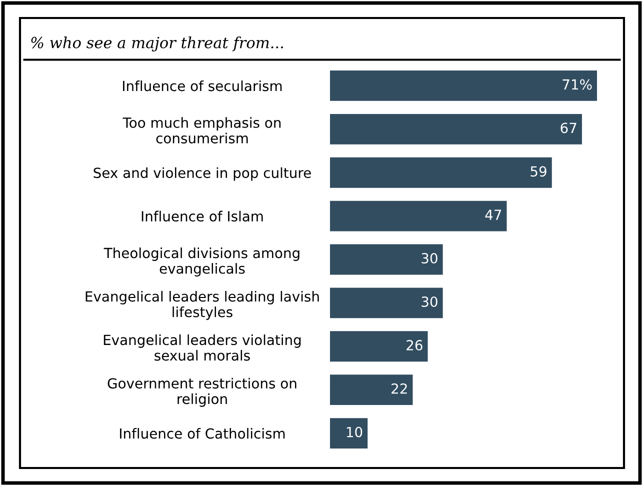  What do you see at coordinates (538, 171) in the screenshot?
I see `data-label: 59` at bounding box center [538, 171].